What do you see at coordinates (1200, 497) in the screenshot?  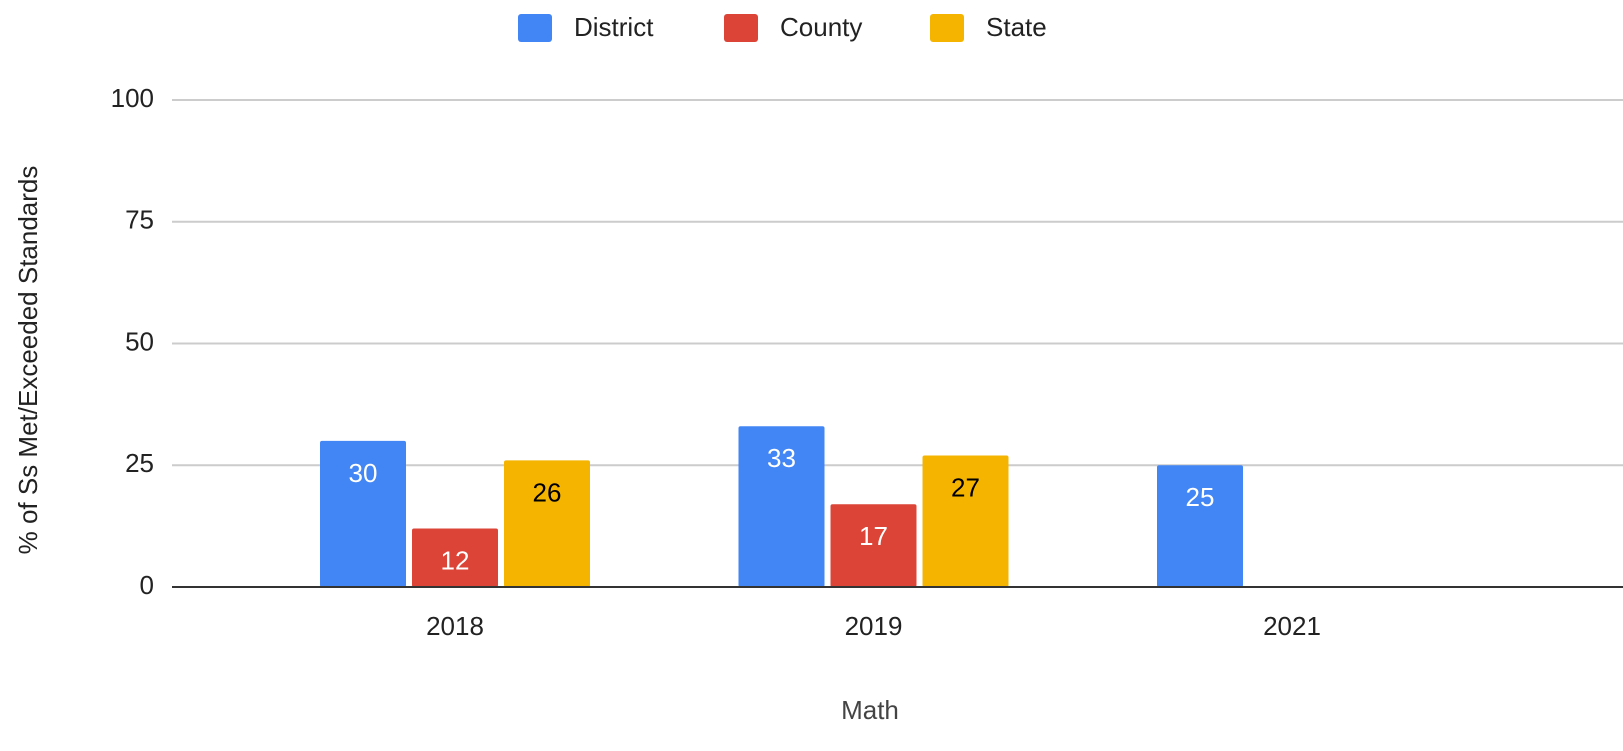 I see `data-label: 25` at bounding box center [1200, 497].